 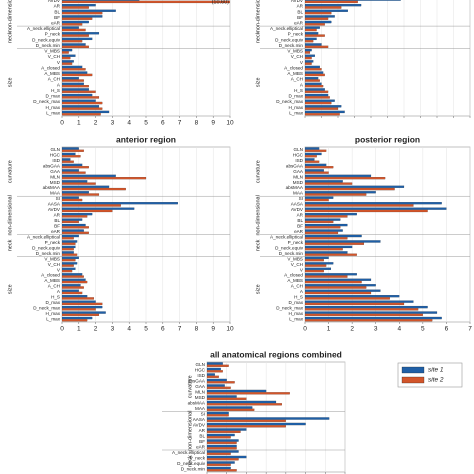 What do you see at coordinates (163, 123) in the screenshot?
I see `x-tick-label: 6` at bounding box center [163, 123].